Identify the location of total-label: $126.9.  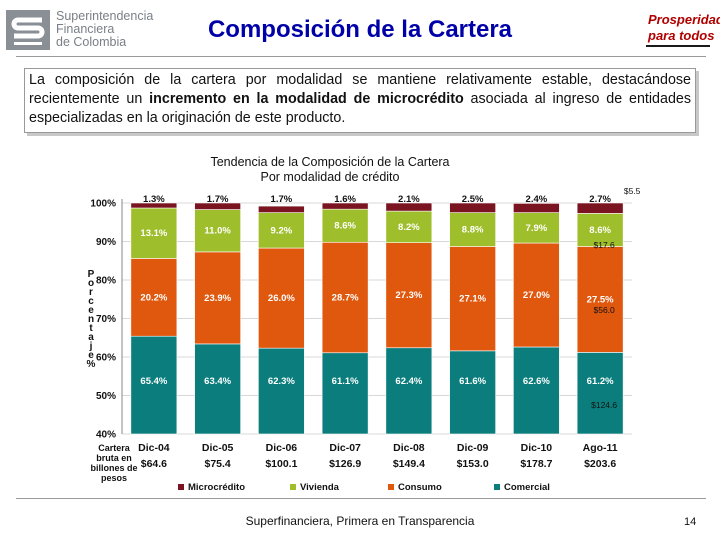
(345, 464).